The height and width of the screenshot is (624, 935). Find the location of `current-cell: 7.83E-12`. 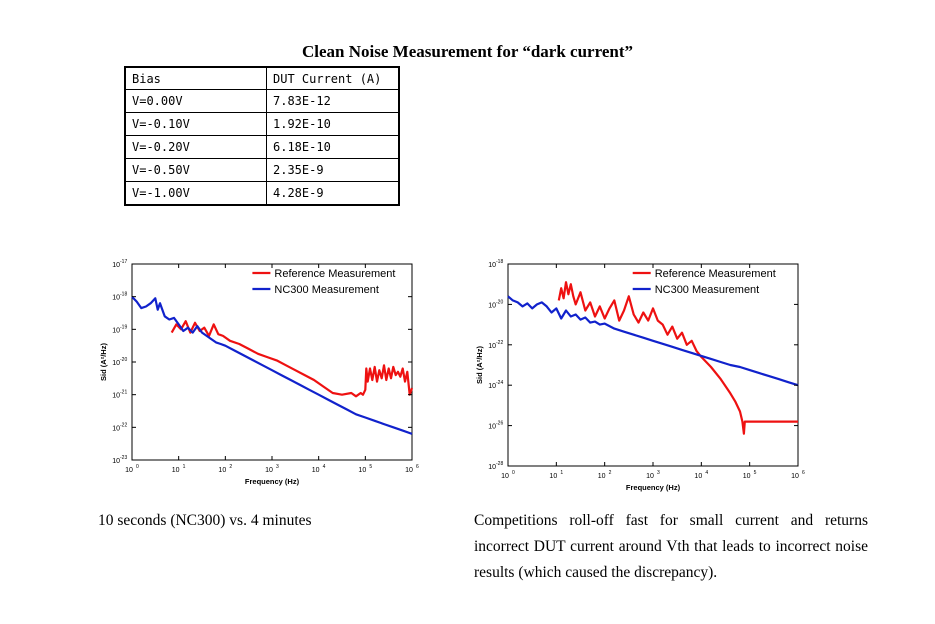

current-cell: 7.83E-12 is located at coordinates (333, 101).